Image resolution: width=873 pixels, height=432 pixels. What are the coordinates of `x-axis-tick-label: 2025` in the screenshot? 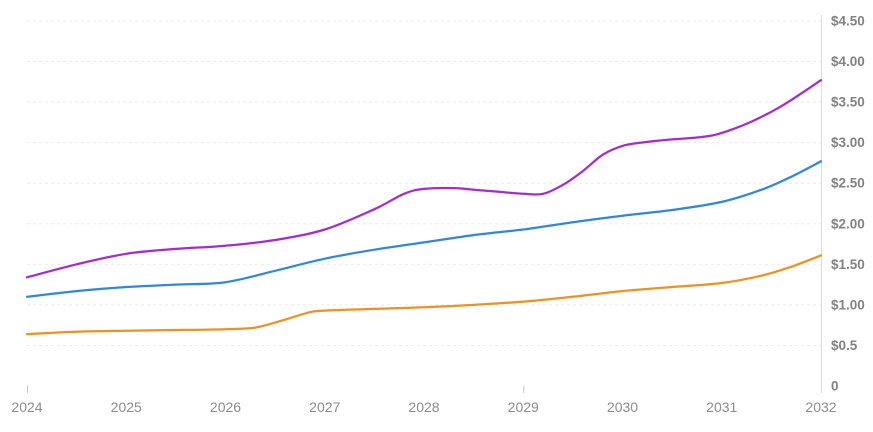 It's located at (126, 407).